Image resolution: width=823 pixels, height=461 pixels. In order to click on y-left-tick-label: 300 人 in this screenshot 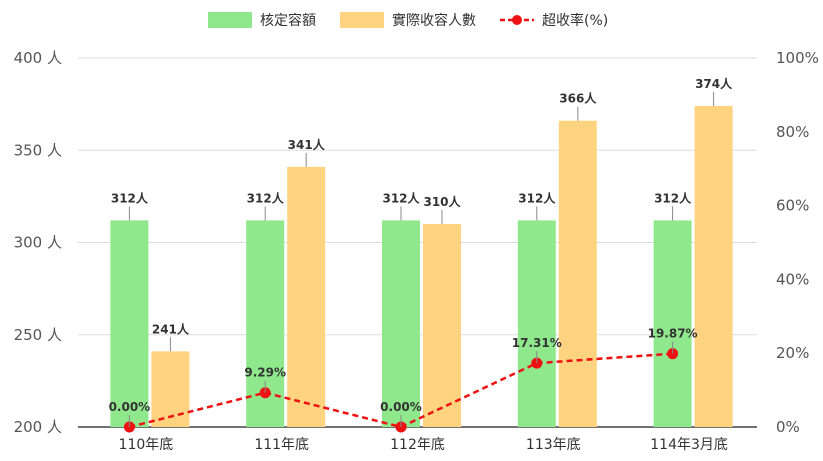, I will do `click(38, 243)`.